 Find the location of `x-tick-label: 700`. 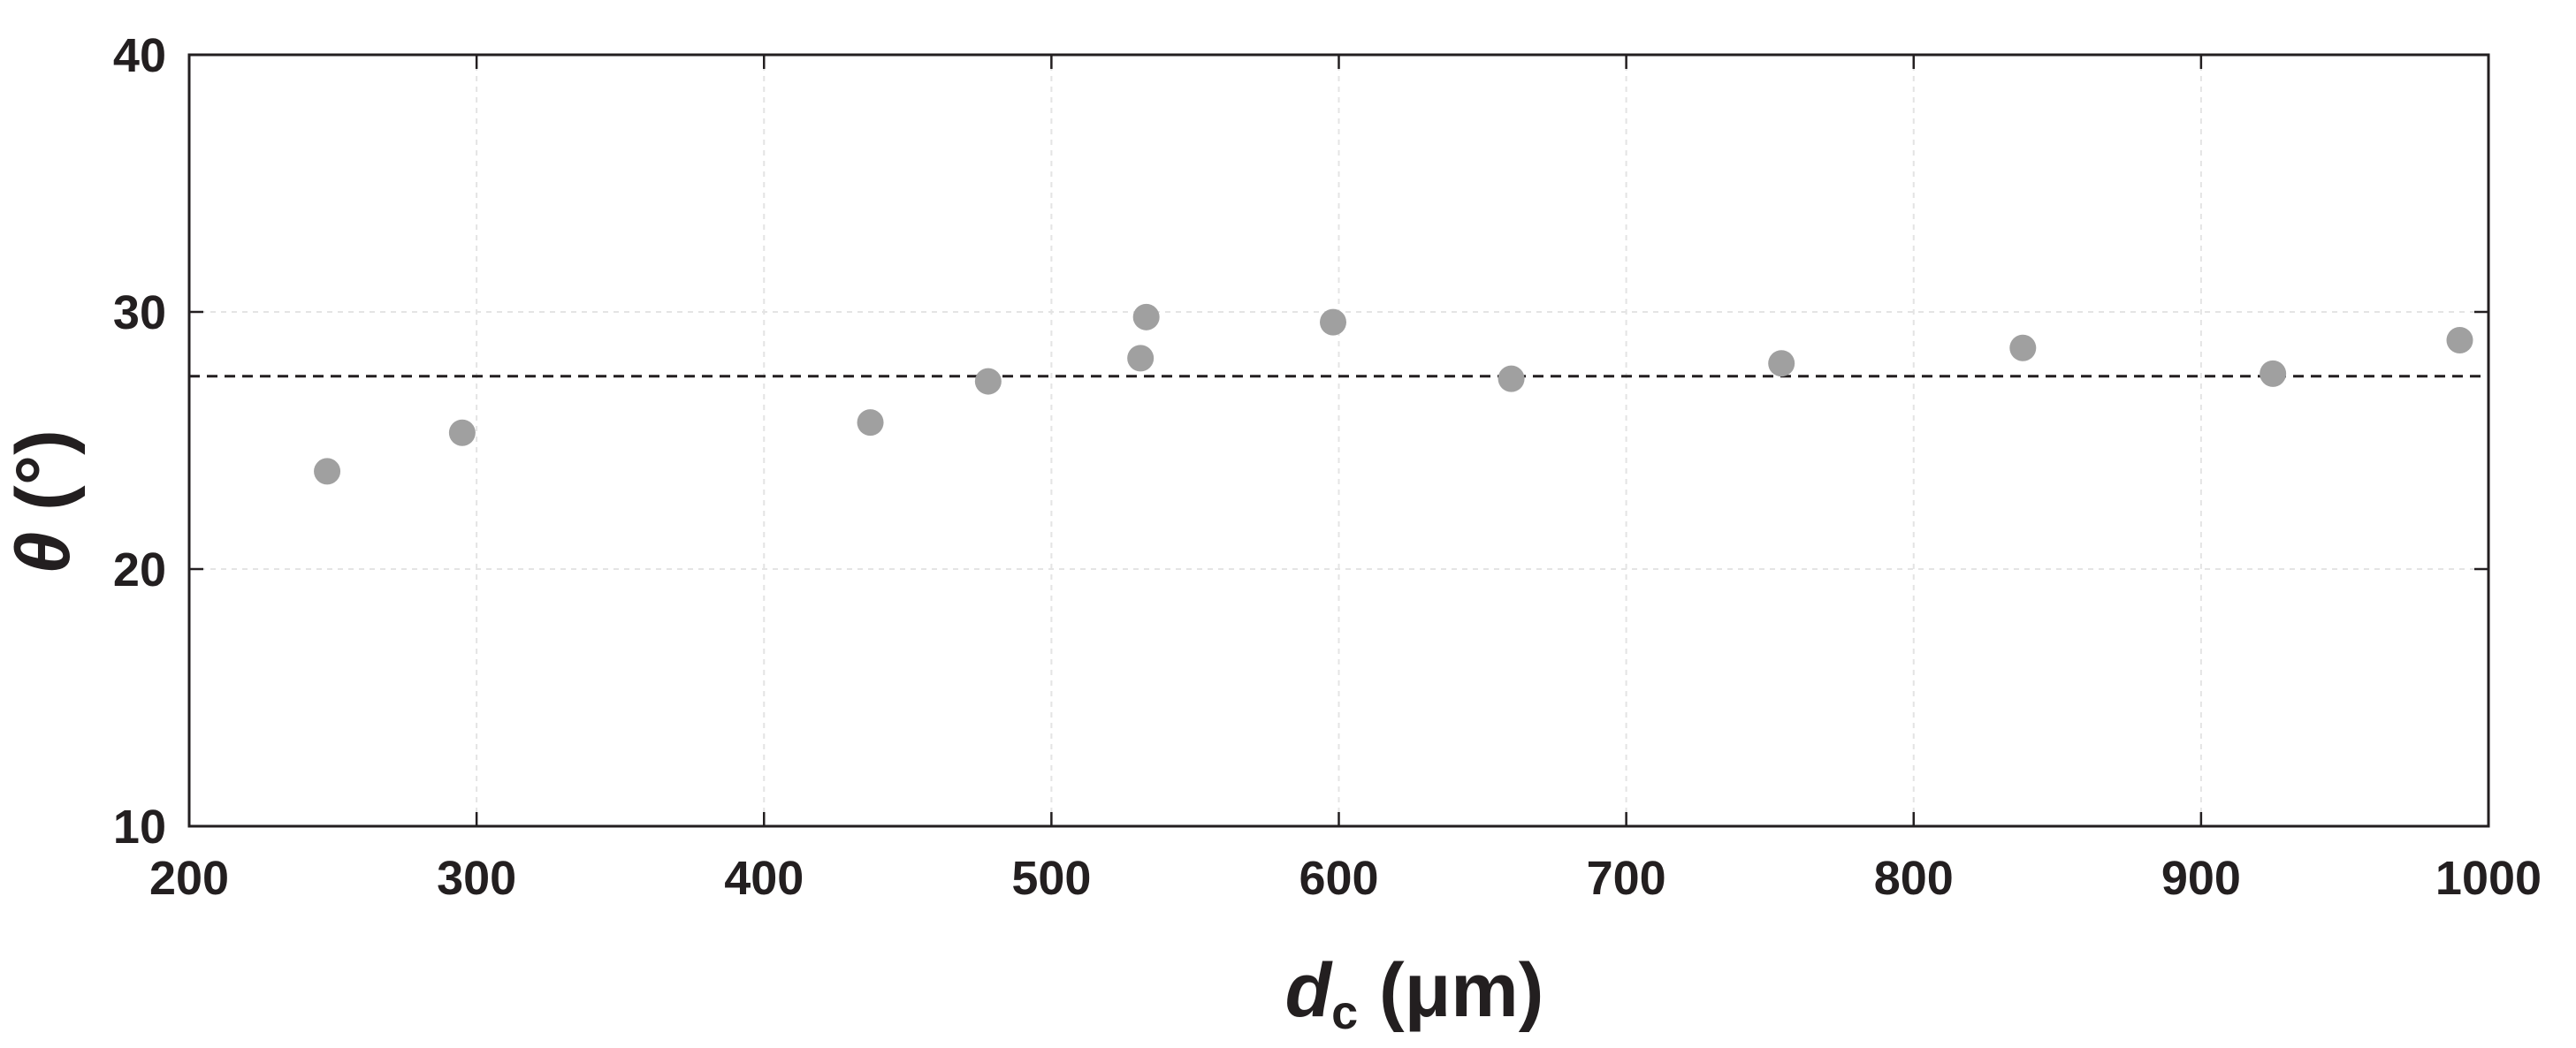

x-tick-label: 700 is located at coordinates (1626, 878).